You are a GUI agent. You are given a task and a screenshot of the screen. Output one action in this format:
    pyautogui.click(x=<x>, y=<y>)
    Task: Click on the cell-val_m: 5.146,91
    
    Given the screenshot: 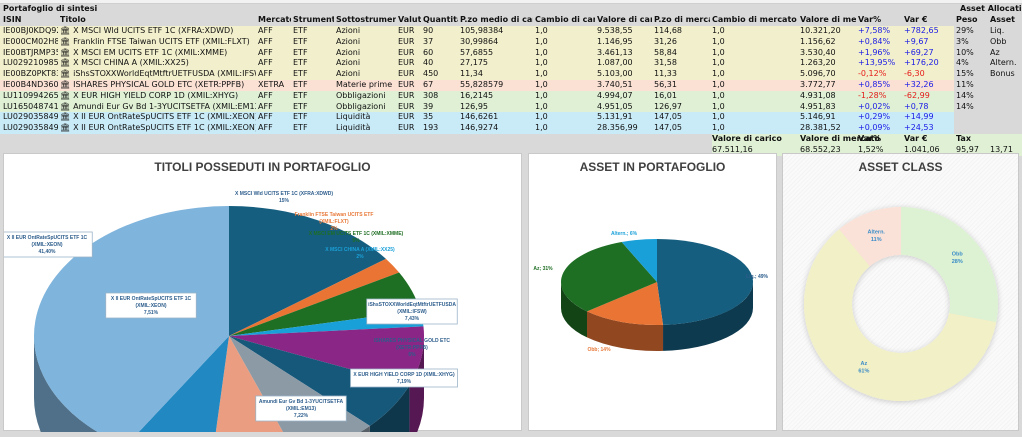 What is the action you would take?
    pyautogui.click(x=818, y=117)
    